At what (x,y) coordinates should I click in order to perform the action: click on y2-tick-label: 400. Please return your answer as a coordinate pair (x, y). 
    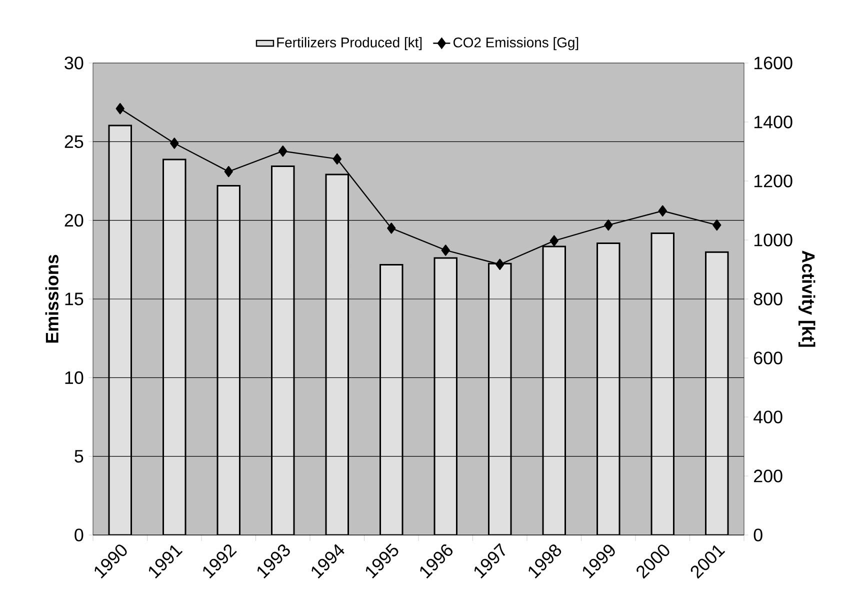
    Looking at the image, I should click on (768, 417).